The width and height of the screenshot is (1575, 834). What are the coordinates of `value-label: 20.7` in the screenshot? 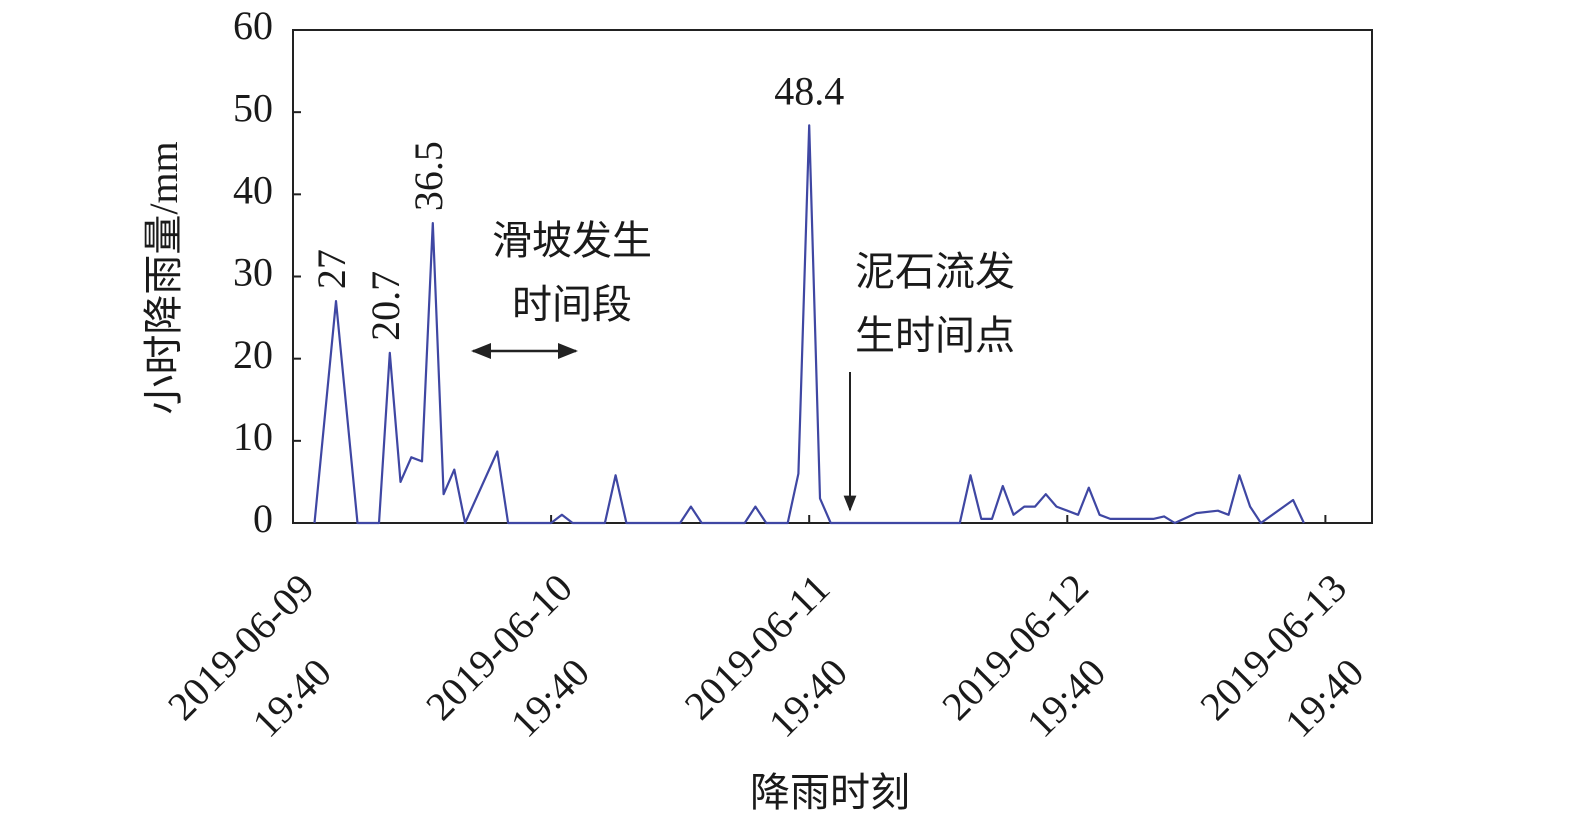 It's located at (385, 306).